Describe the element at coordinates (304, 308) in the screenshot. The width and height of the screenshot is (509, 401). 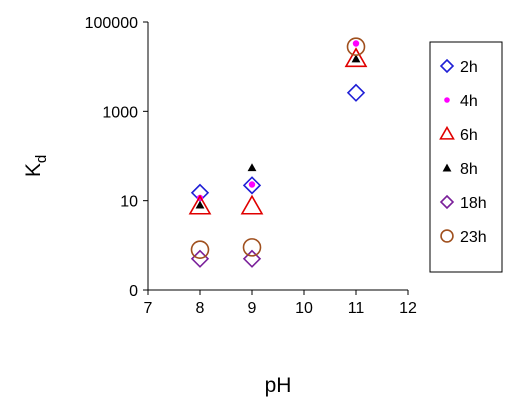
I see `x-tick-label: 10` at that location.